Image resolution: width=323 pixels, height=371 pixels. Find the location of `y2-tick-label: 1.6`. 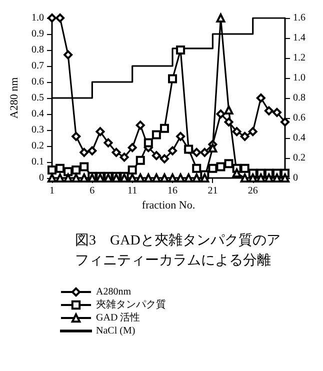

y2-tick-label: 1.6 is located at coordinates (299, 18).